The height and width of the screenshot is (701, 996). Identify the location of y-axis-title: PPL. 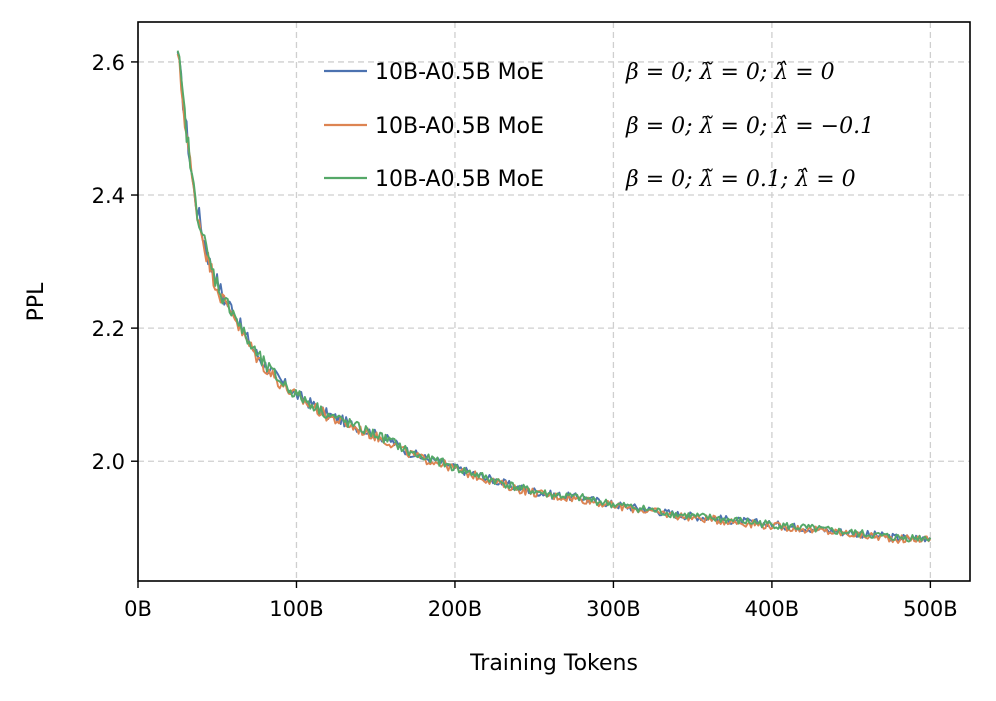
(36, 302).